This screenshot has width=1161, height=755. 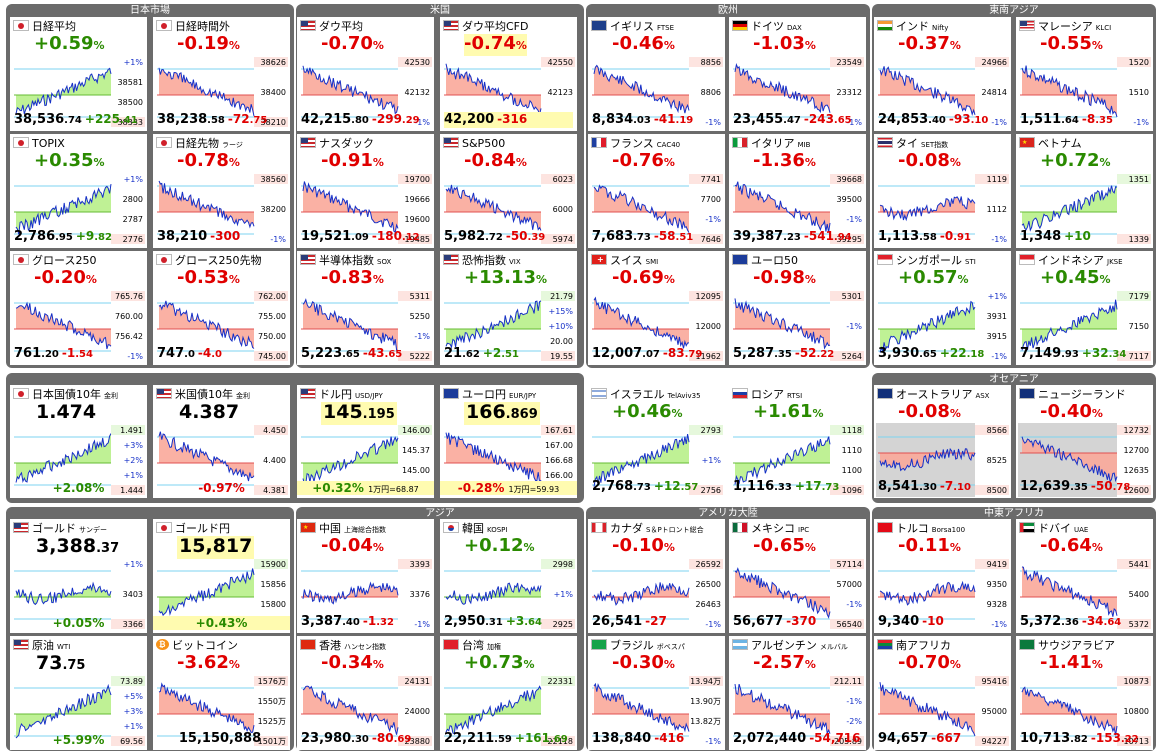 What do you see at coordinates (1139, 239) in the screenshot?
I see `axis-tick: 1339` at bounding box center [1139, 239].